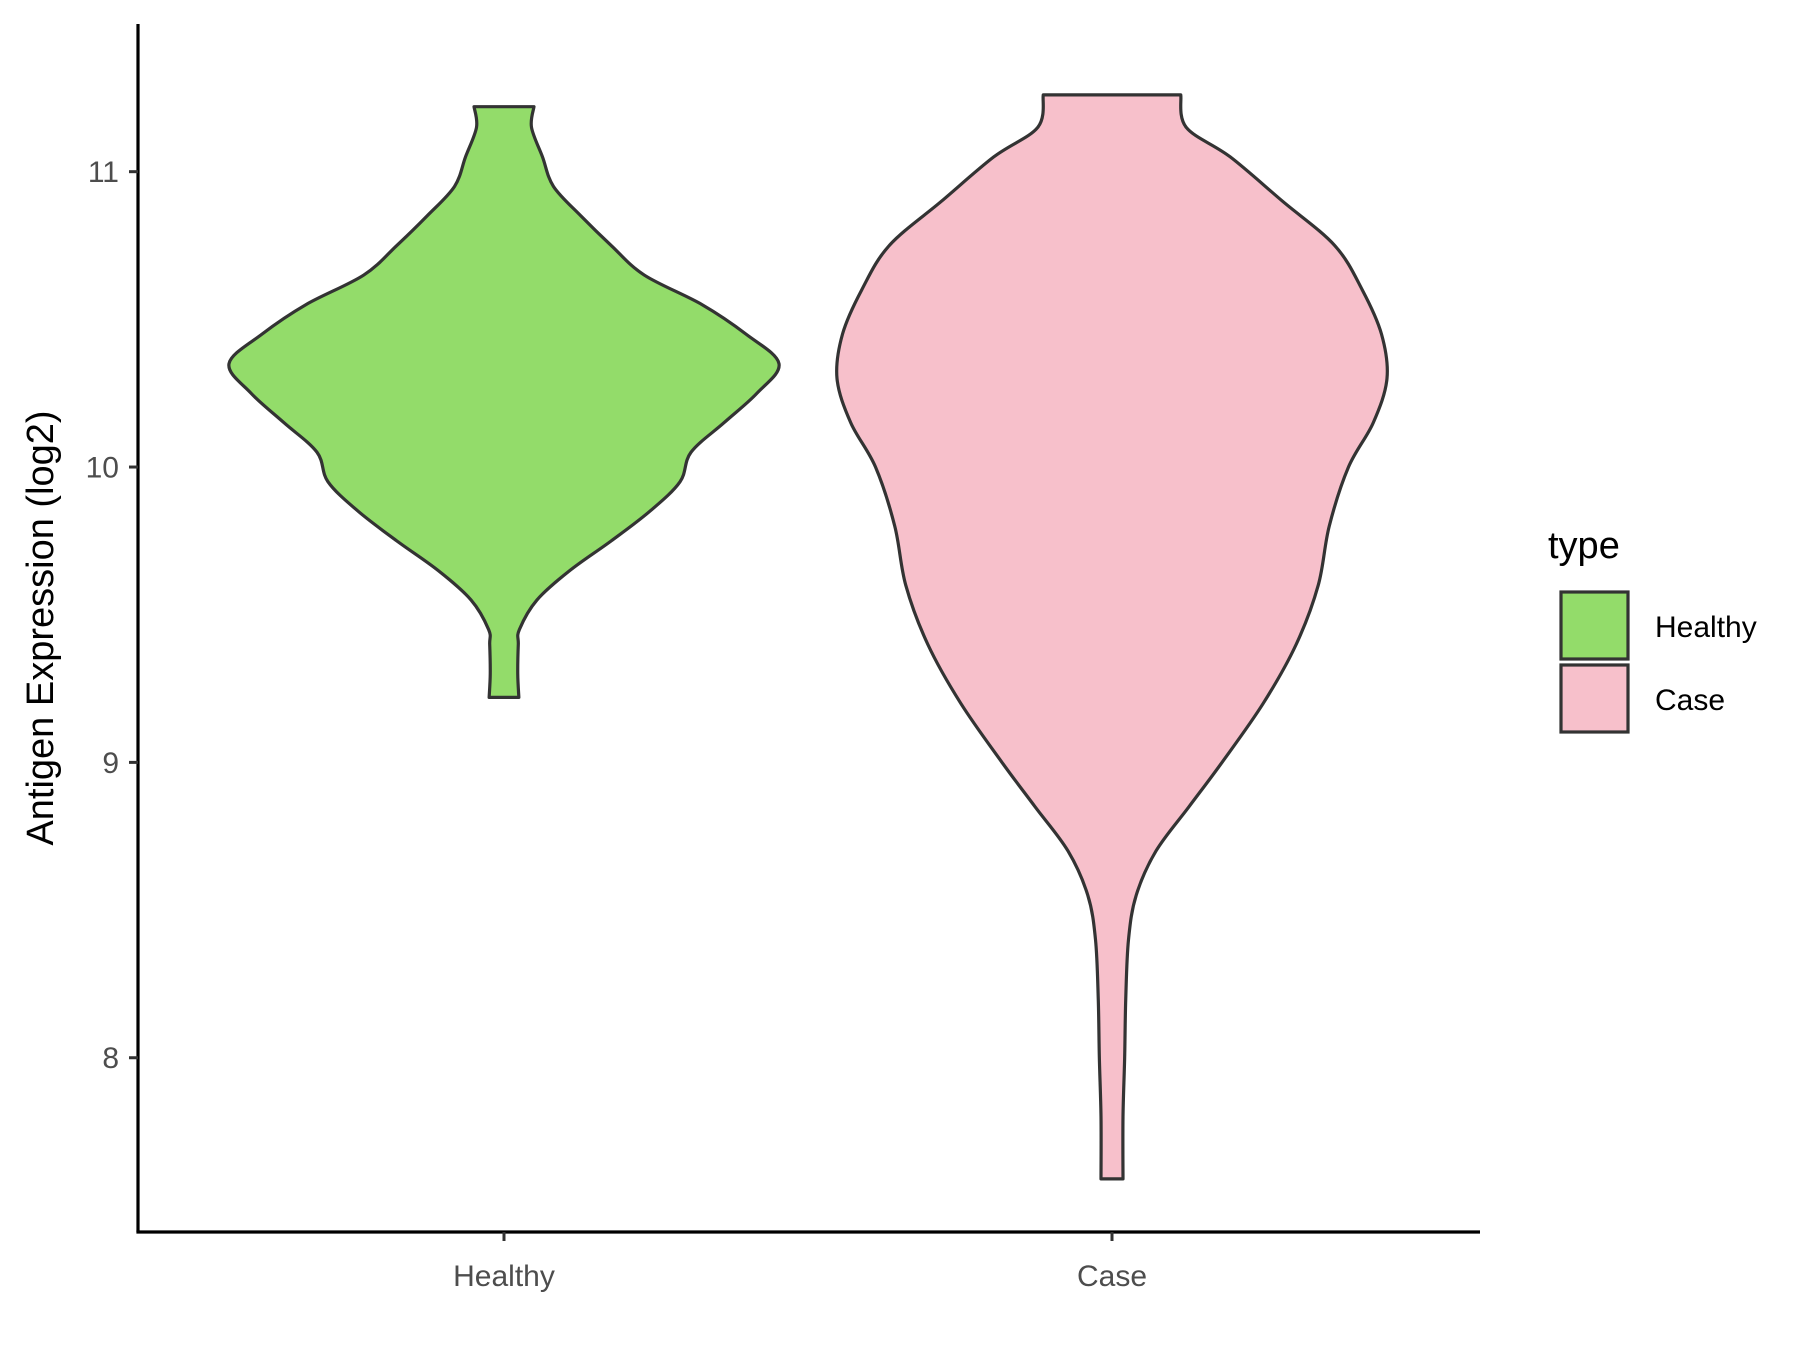 The height and width of the screenshot is (1355, 1800). What do you see at coordinates (112, 615) in the screenshot?
I see `y-ticks: 8 9 10 11` at bounding box center [112, 615].